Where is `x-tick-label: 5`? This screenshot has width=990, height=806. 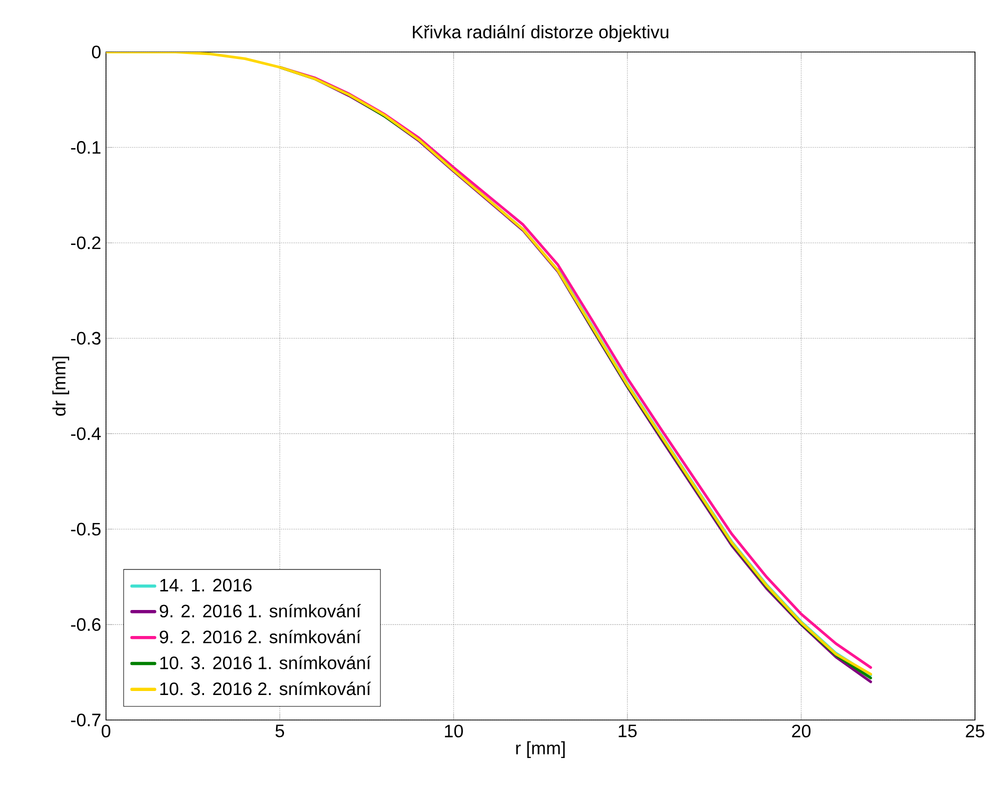 x-tick-label: 5 is located at coordinates (280, 731).